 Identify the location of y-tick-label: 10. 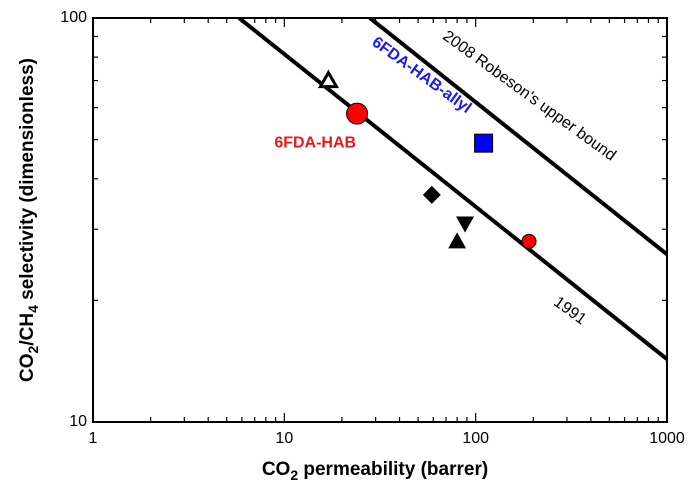
(78, 421).